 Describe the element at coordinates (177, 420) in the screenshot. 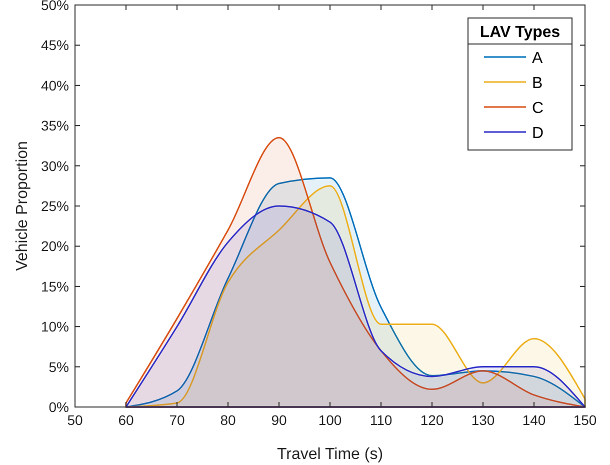

I see `x-tick-label: 70` at that location.